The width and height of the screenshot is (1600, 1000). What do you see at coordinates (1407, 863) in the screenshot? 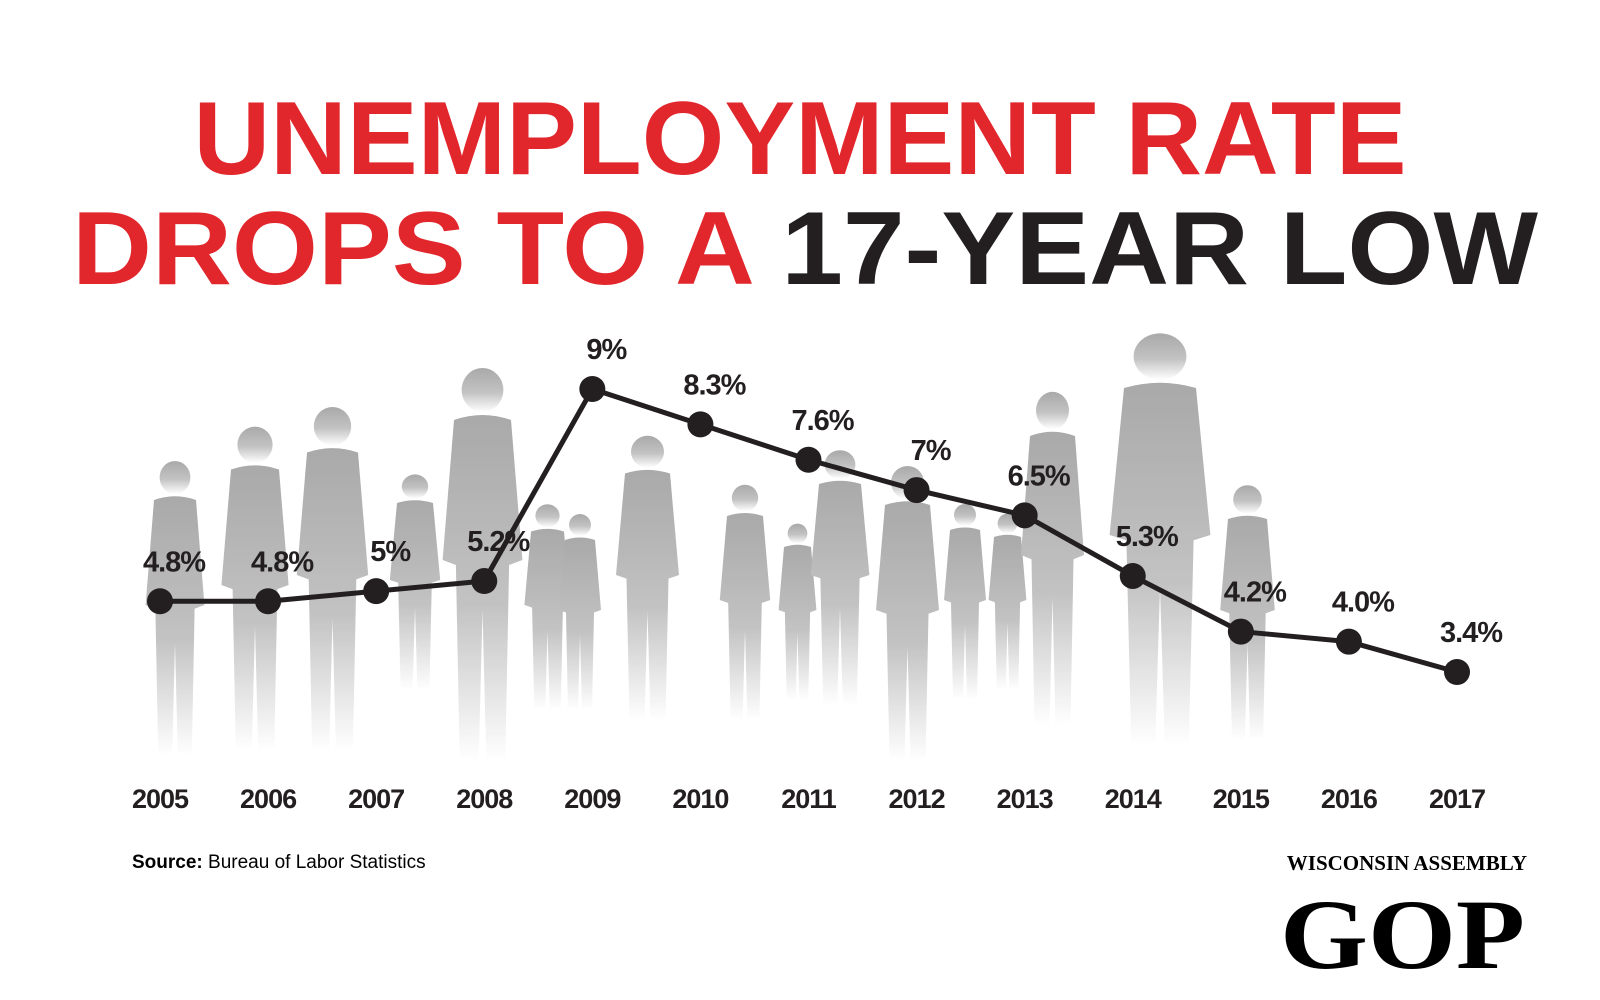
I see `brand-line-1: WISCONSIN ASSEMBLY` at bounding box center [1407, 863].